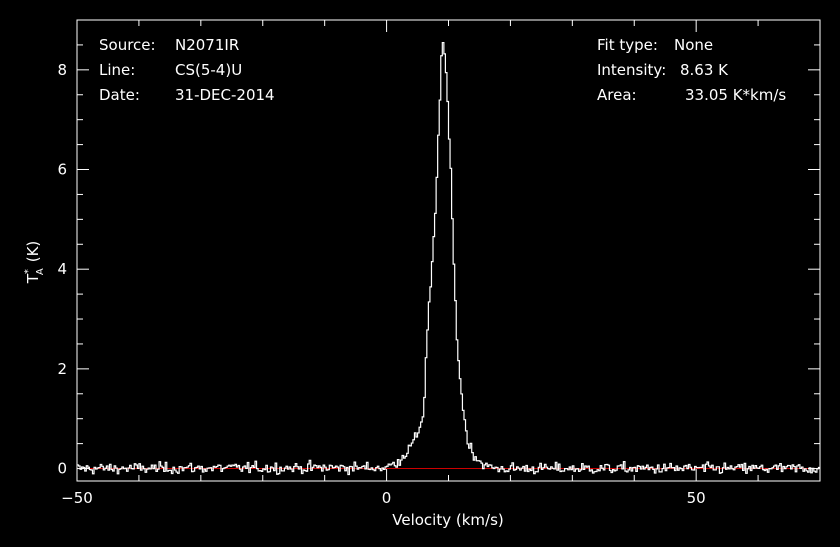 Image resolution: width=840 pixels, height=547 pixels. What do you see at coordinates (208, 70) in the screenshot?
I see `line-value: CS(5-4)U` at bounding box center [208, 70].